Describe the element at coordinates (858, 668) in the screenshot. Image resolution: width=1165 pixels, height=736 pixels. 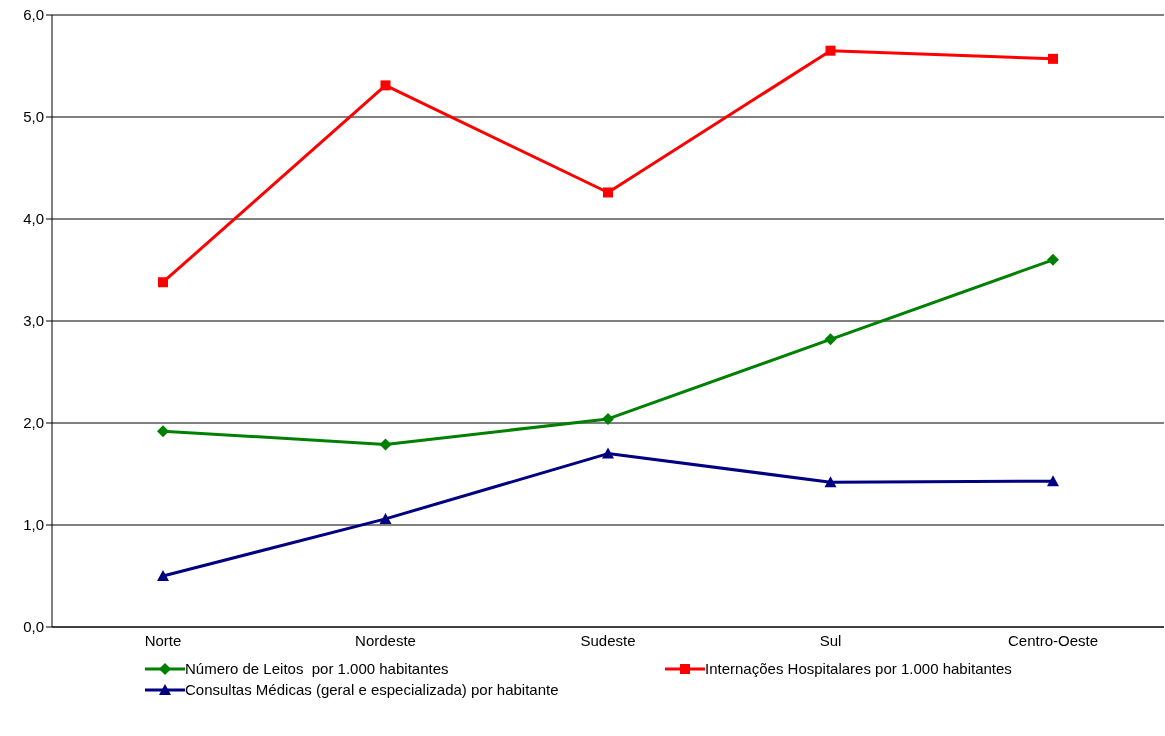
I see `legend-label: Internações Hospitalares por 1.000 habitantes` at that location.